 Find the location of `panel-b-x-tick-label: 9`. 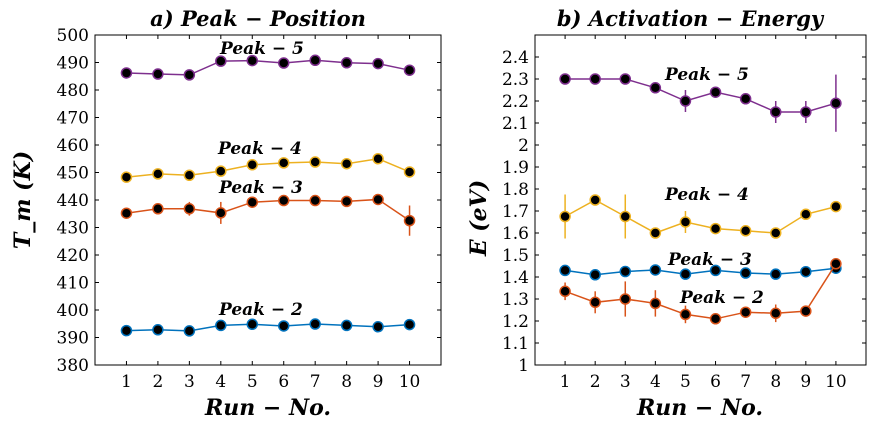

panel-b-x-tick-label: 9 is located at coordinates (805, 382).